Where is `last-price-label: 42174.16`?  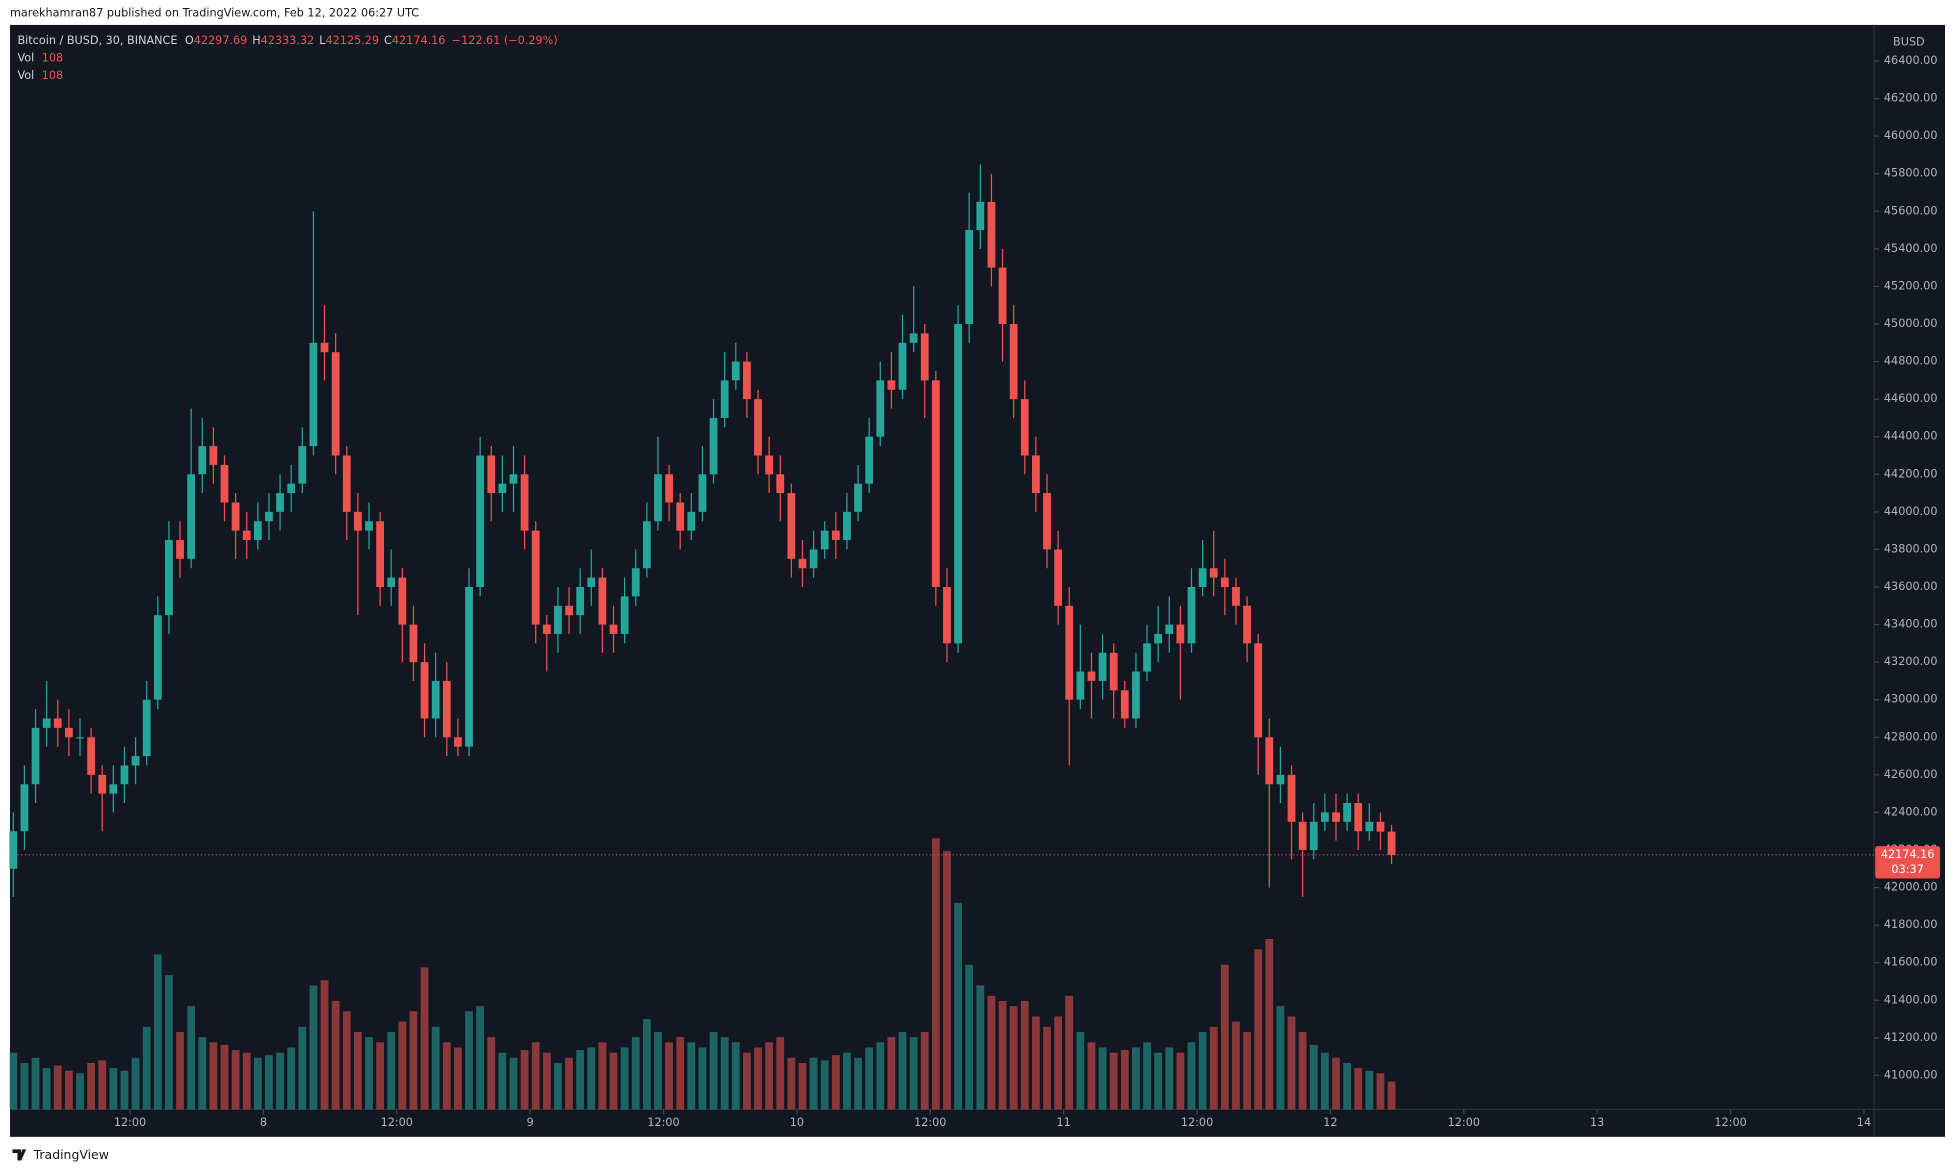
last-price-label: 42174.16 is located at coordinates (1908, 854).